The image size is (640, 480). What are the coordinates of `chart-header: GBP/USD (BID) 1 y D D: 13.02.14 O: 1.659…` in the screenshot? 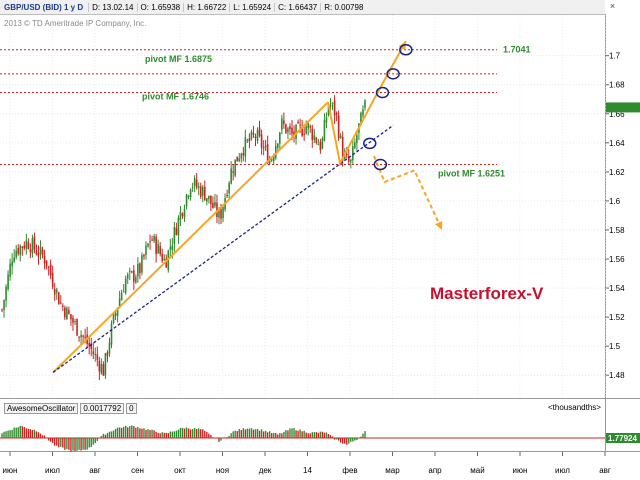 It's located at (302, 7).